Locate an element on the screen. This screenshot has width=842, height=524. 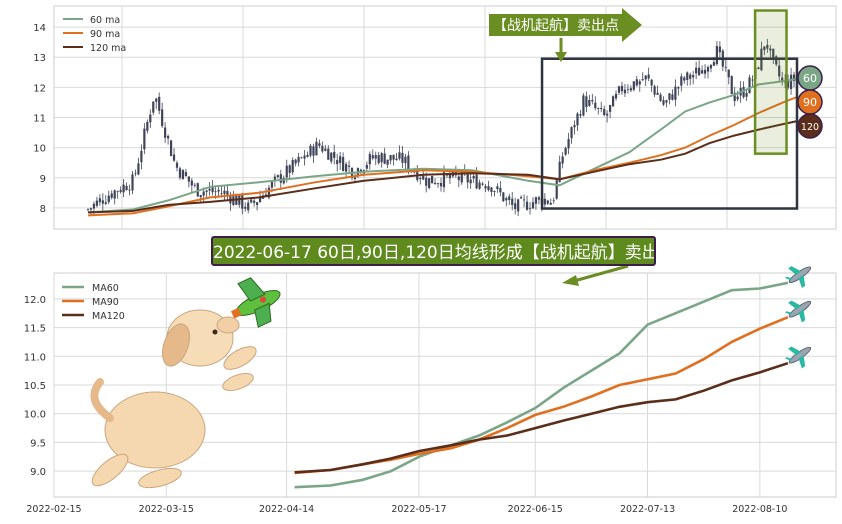
ma-xtick-label: 2022-05-17 is located at coordinates (418, 509).